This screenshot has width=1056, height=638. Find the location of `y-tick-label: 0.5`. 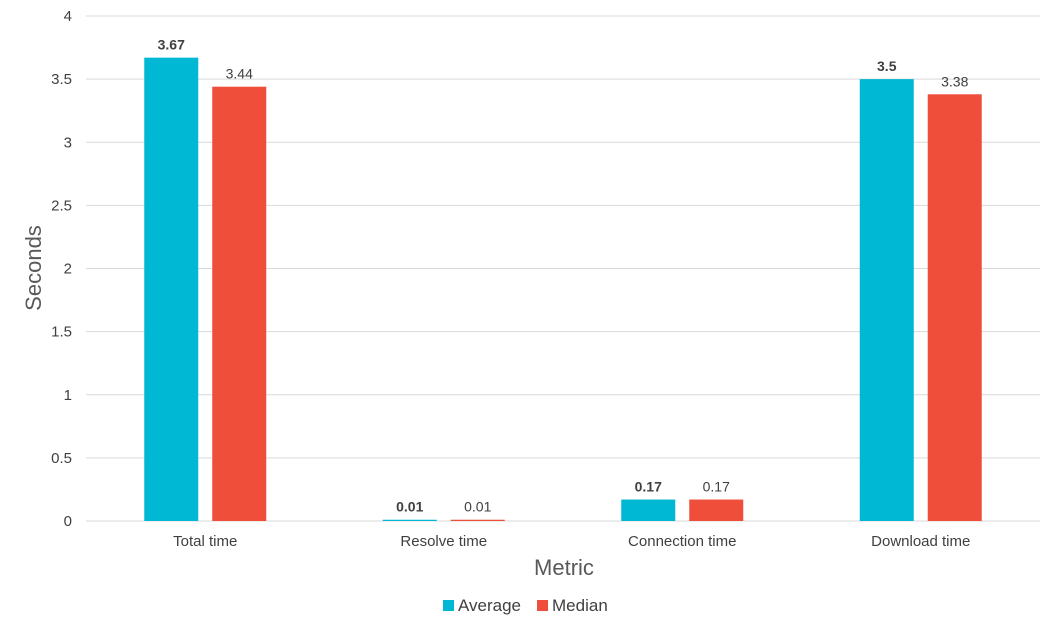

y-tick-label: 0.5 is located at coordinates (61, 458).